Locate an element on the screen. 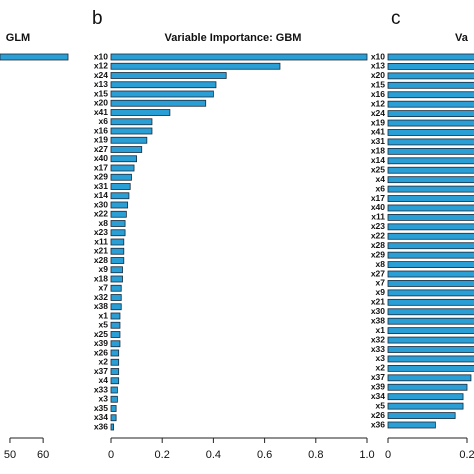  category-label: x8 is located at coordinates (381, 264).